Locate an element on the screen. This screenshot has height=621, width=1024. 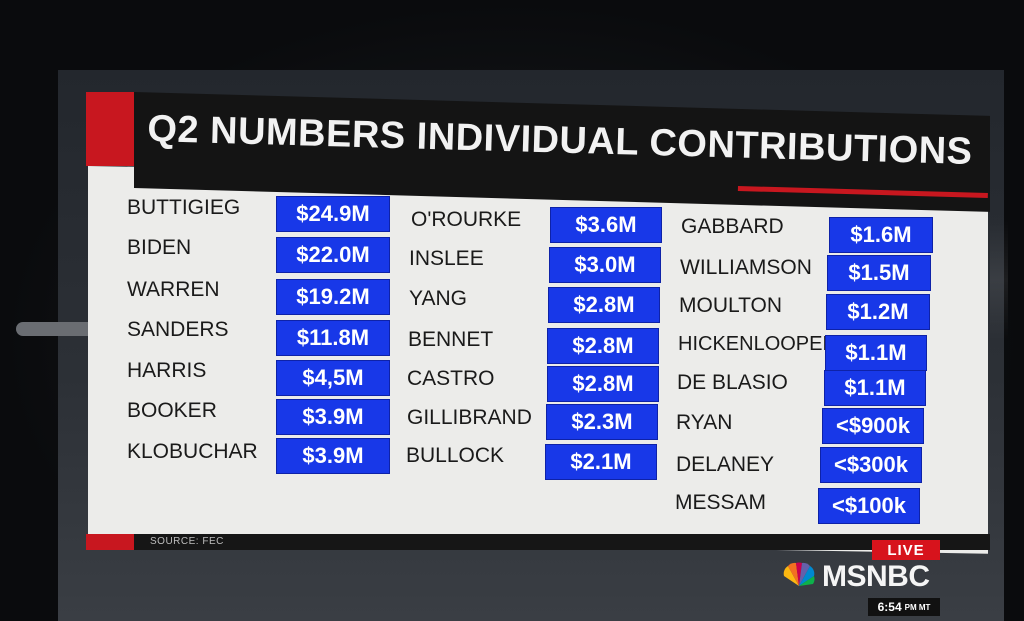
live-badge: LIVE is located at coordinates (906, 550).